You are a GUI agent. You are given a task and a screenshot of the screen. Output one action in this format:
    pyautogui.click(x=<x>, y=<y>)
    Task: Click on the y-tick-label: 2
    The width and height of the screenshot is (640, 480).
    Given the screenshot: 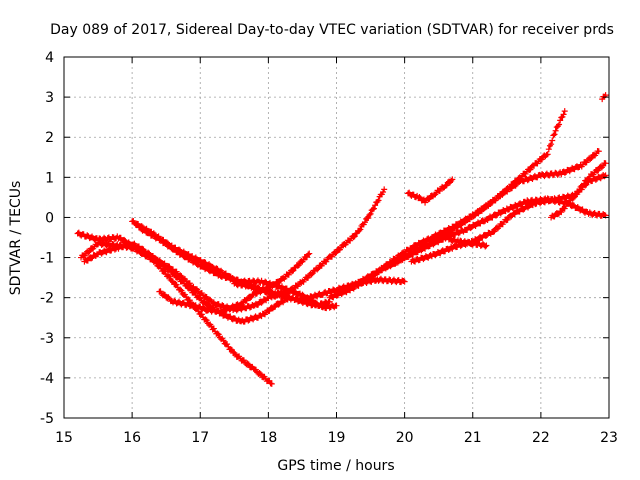 What is the action you would take?
    pyautogui.click(x=49, y=138)
    